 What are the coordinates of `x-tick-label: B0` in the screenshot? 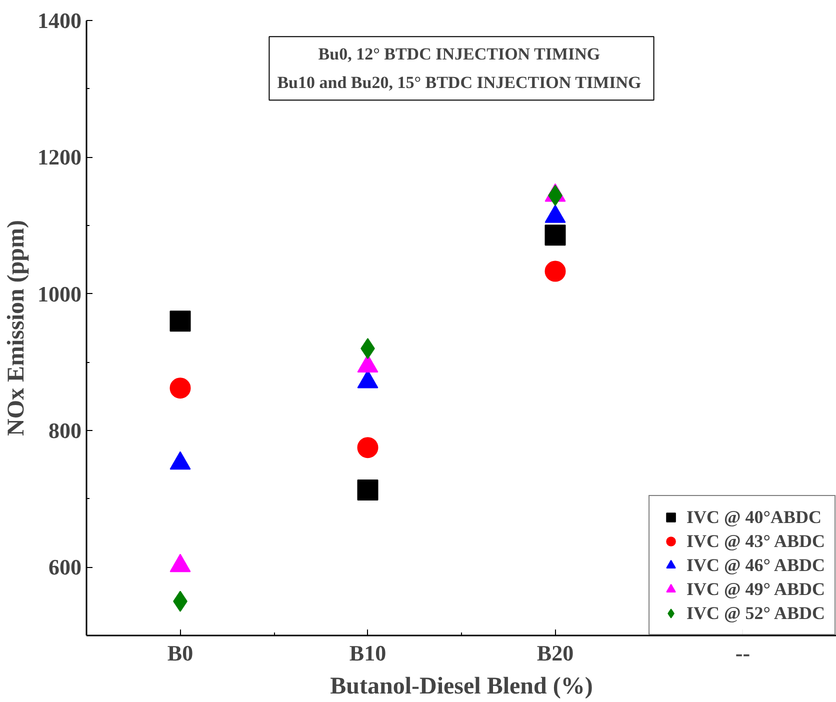 It's located at (180, 653).